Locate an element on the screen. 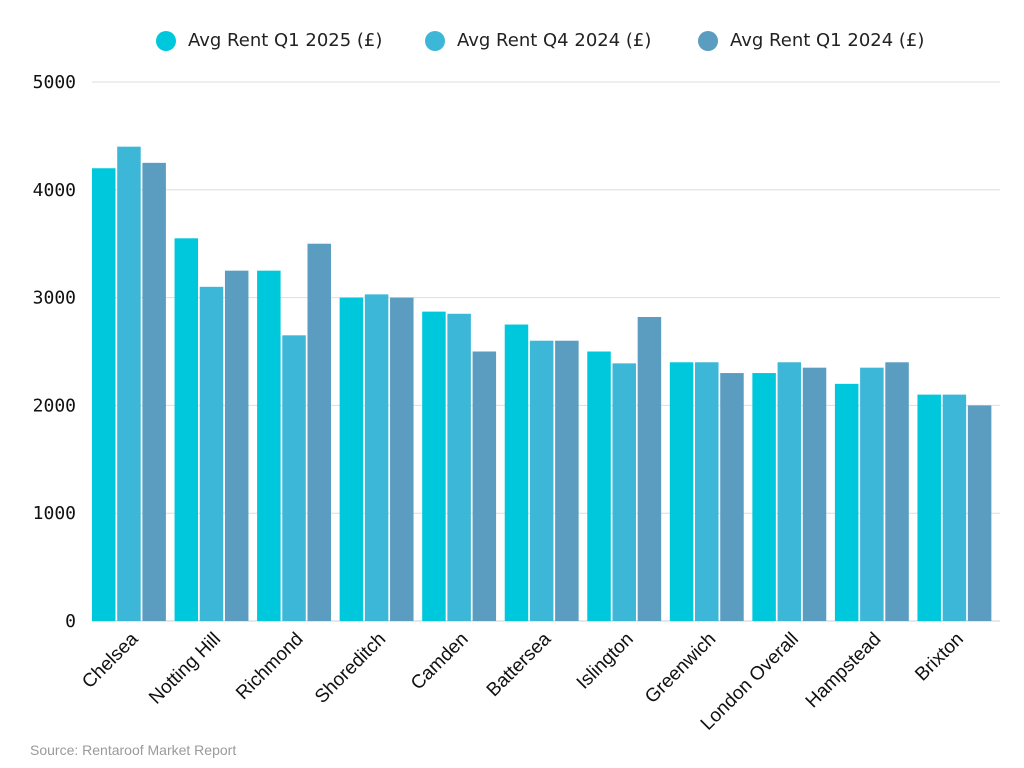 This screenshot has height=768, width=1024. y-tick-label: 0 is located at coordinates (70, 621).